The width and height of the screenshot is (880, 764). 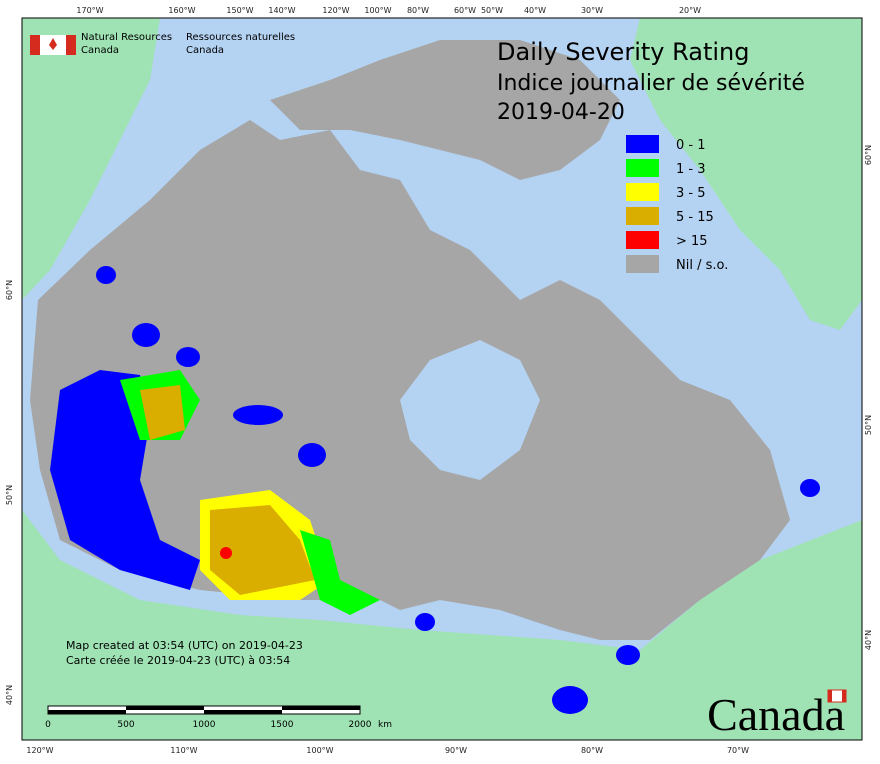 What do you see at coordinates (470, 410) in the screenshot?
I see `hudson-bay` at bounding box center [470, 410].